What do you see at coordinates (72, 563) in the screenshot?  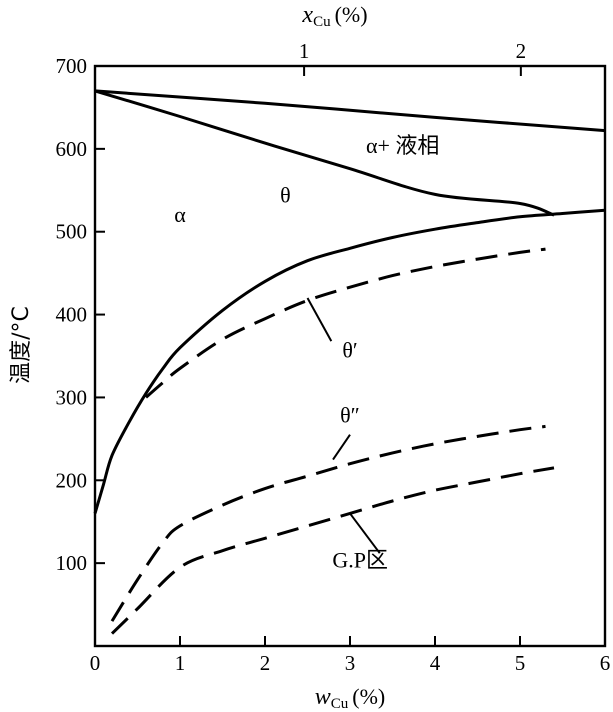 I see `y-tick-label: 100` at bounding box center [72, 563].